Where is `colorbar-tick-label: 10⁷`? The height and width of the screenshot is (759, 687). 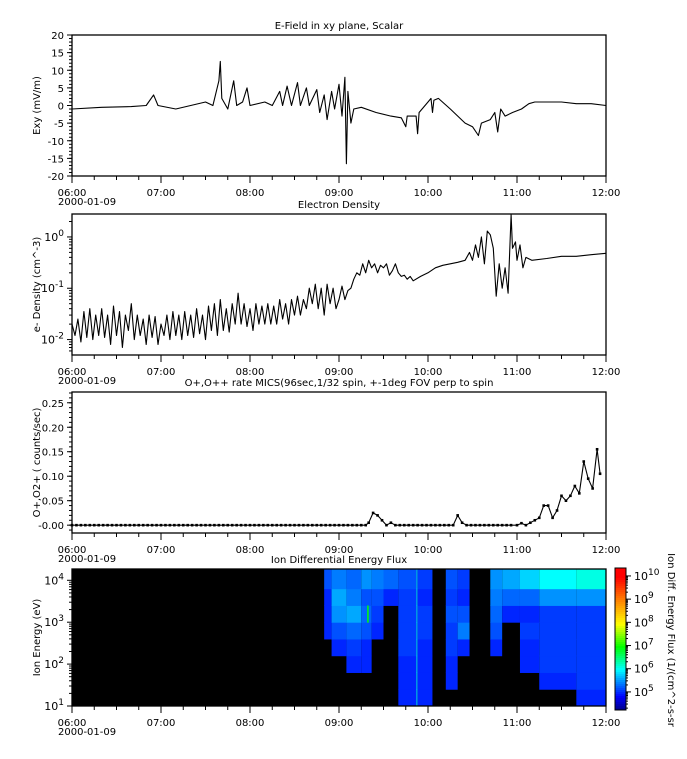
colorbar-tick-label: 10⁷ is located at coordinates (644, 645).